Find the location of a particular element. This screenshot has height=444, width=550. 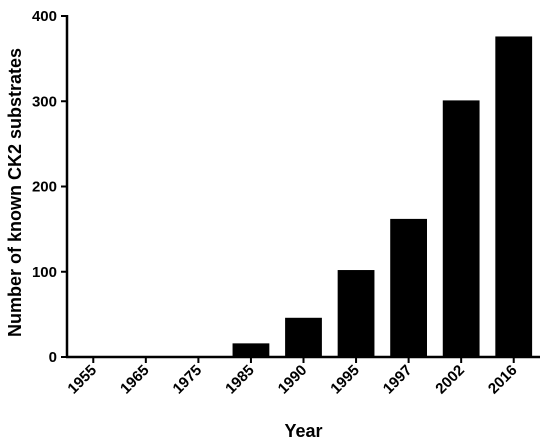

bar-1985 is located at coordinates (251, 350).